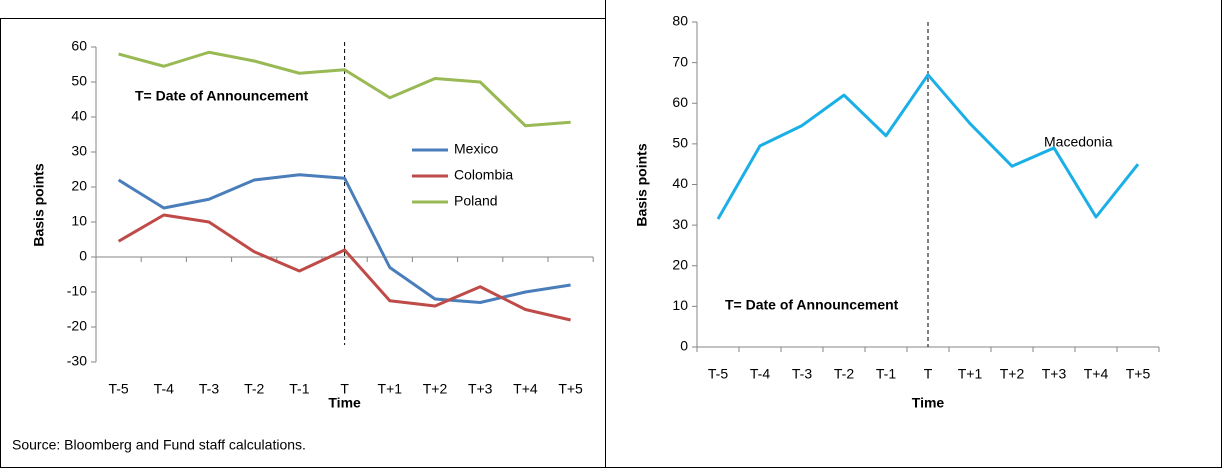 This screenshot has height=468, width=1222. Describe the element at coordinates (77, 326) in the screenshot. I see `y-tick-label: -20` at that location.